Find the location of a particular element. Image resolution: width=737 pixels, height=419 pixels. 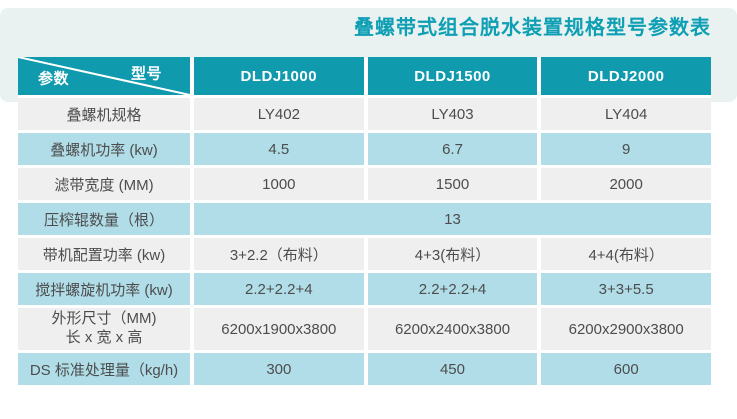

value-cell: LY403 is located at coordinates (452, 114).